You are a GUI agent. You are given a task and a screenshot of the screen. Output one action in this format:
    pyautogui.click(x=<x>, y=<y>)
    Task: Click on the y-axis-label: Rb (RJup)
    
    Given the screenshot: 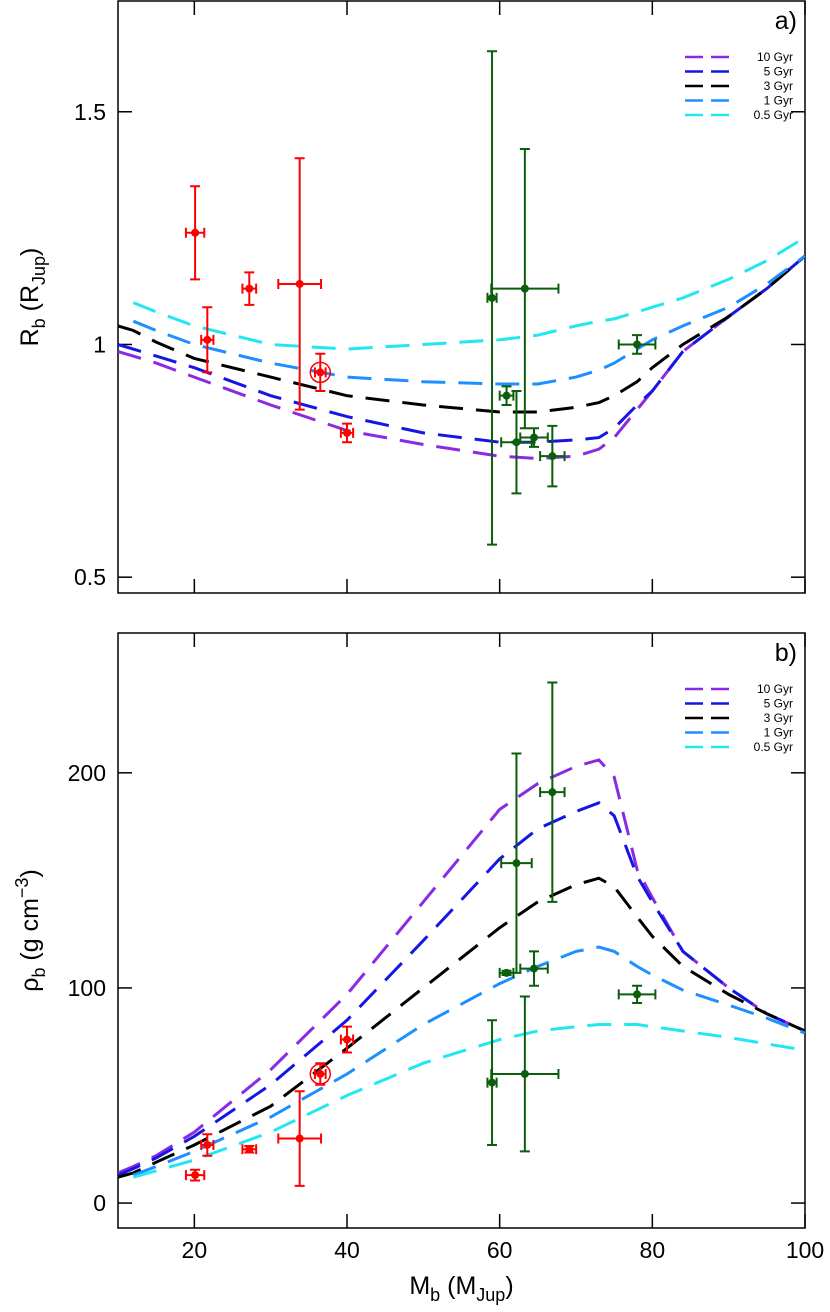 What is the action you would take?
    pyautogui.click(x=32, y=297)
    